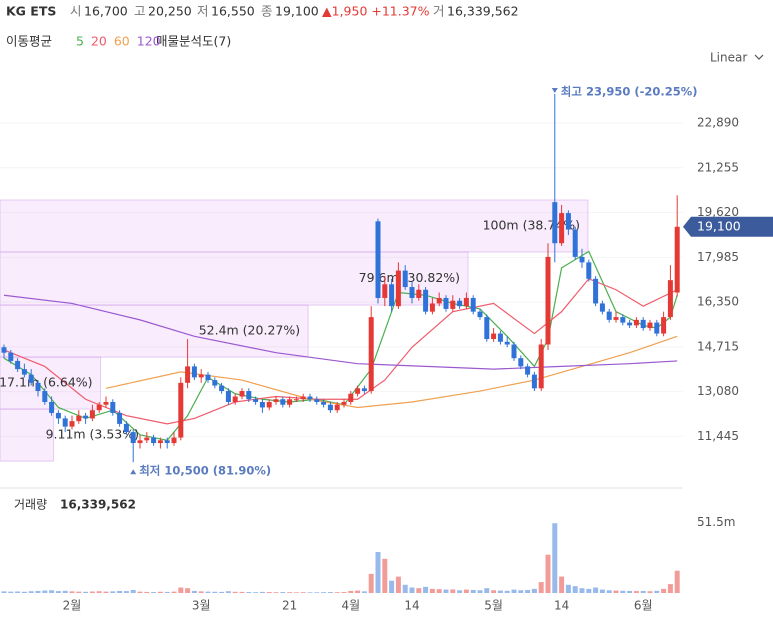 The height and width of the screenshot is (622, 773). Describe the element at coordinates (340, 332) in the screenshot. I see `ma-line` at that location.